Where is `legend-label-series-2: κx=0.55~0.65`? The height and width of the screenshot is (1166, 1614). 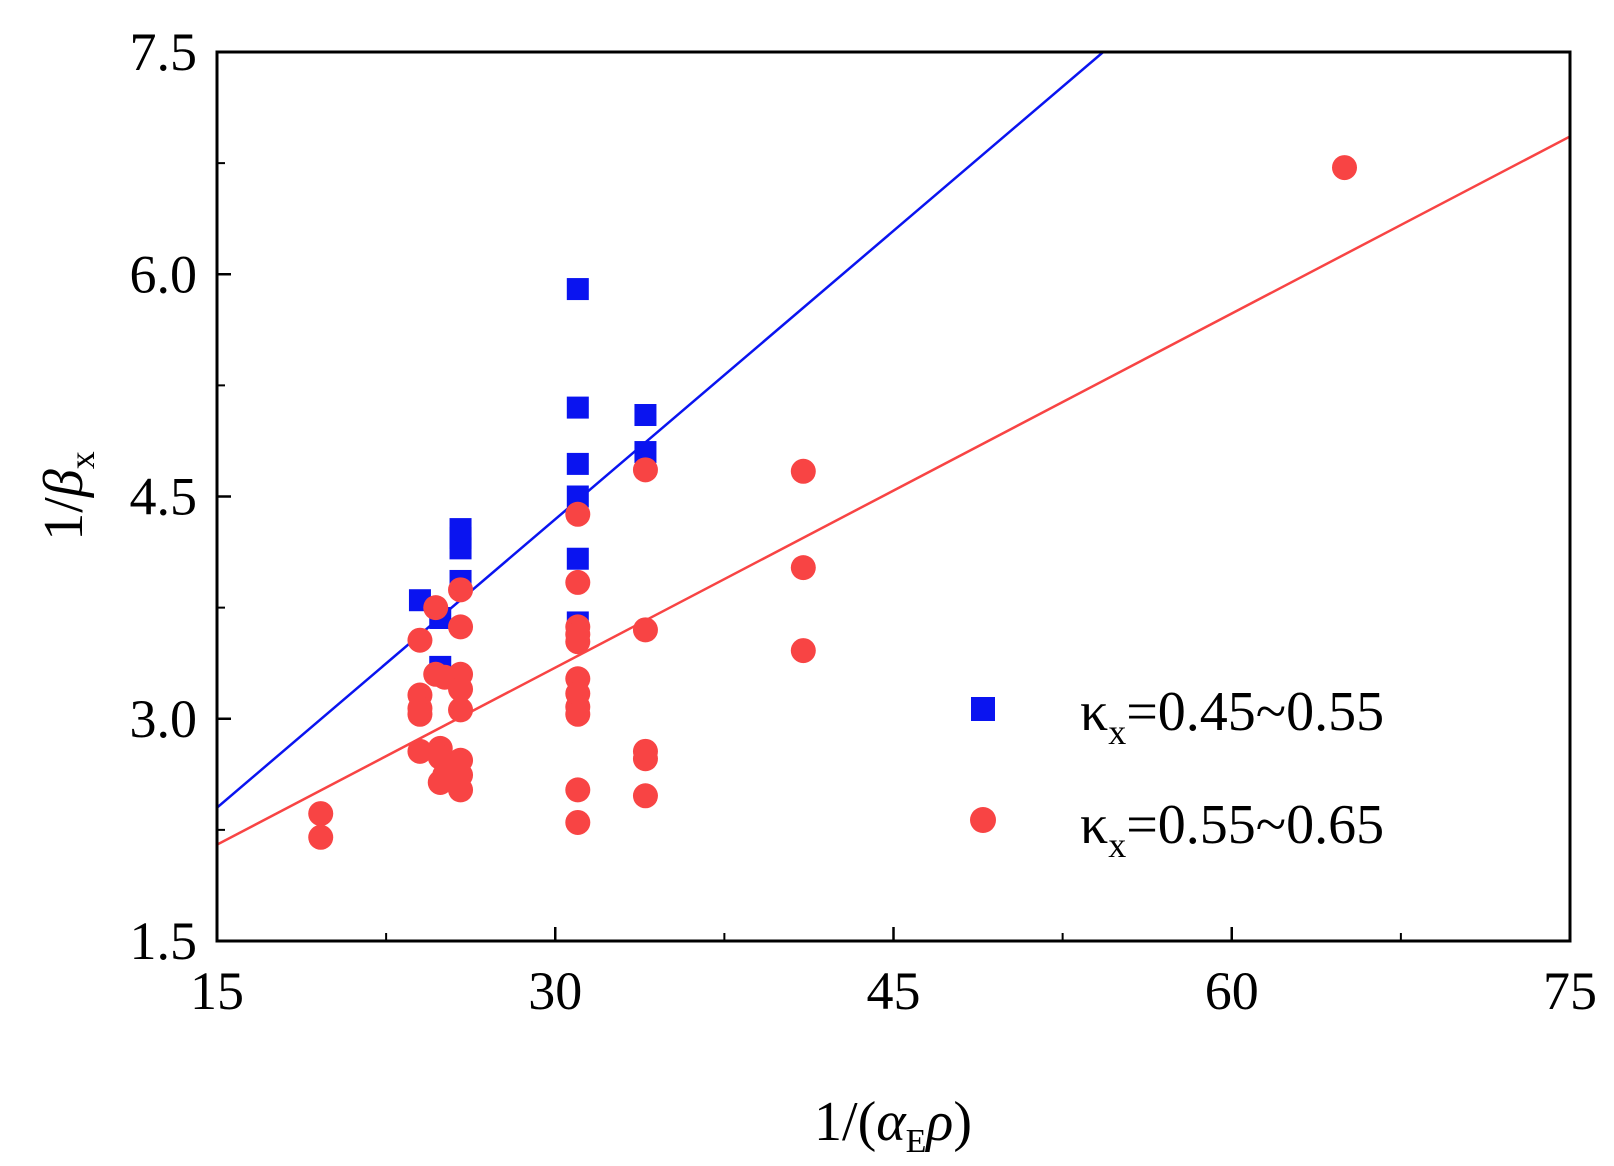 legend-label-series-2: κx=0.55~0.65 is located at coordinates (1232, 829).